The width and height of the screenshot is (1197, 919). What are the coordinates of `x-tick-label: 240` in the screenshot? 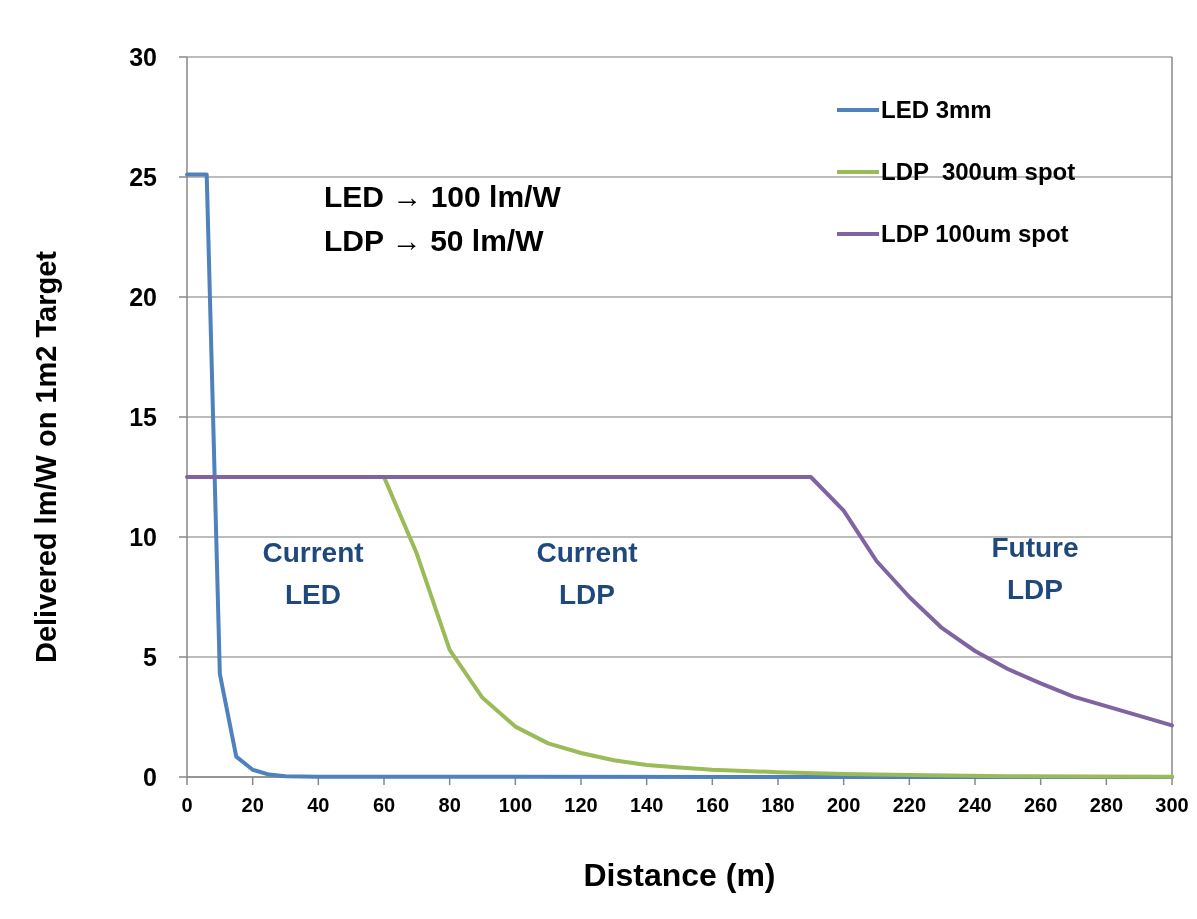 It's located at (975, 805).